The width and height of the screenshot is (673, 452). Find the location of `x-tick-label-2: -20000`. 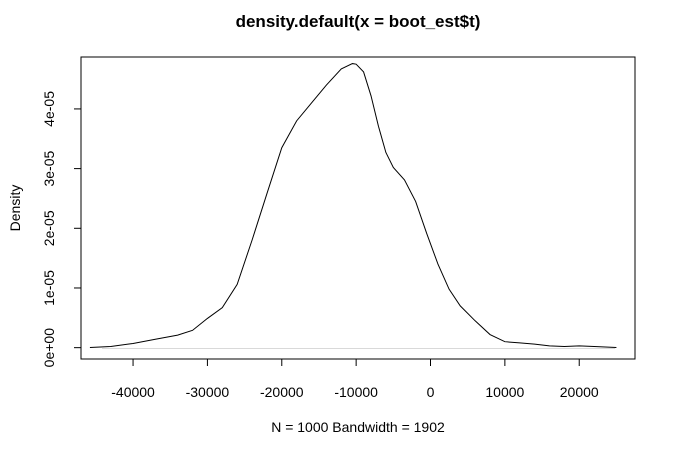

x-tick-label-2: -20000 is located at coordinates (282, 392).